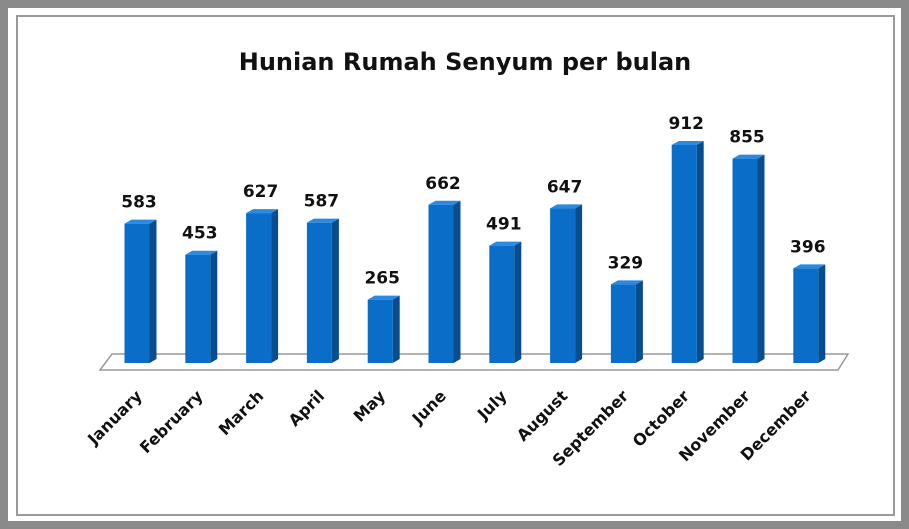 This screenshot has width=909, height=529. Describe the element at coordinates (474, 362) in the screenshot. I see `floor` at that location.